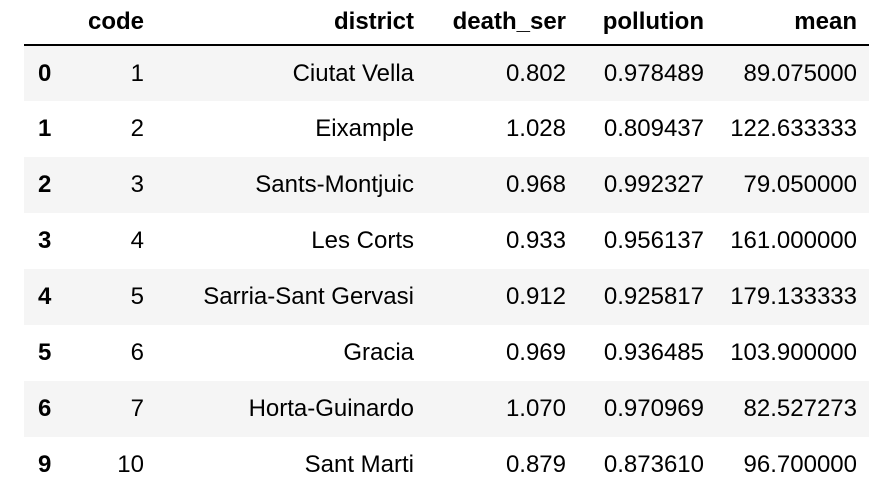 The width and height of the screenshot is (872, 502). Describe the element at coordinates (535, 128) in the screenshot. I see `cell-death-ser: 1.028` at that location.